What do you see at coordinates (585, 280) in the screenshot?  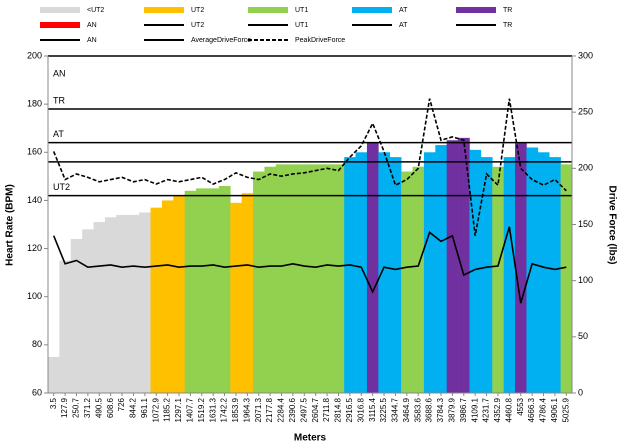 I see `y2-tick-label: 100` at bounding box center [585, 280].